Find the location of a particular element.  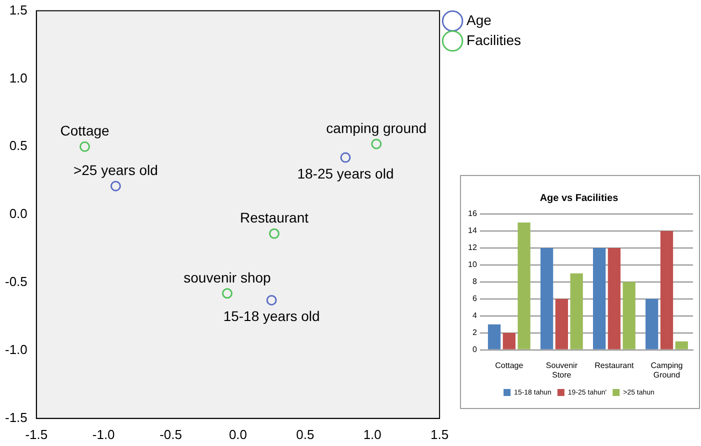

legend-label: Age is located at coordinates (479, 20).